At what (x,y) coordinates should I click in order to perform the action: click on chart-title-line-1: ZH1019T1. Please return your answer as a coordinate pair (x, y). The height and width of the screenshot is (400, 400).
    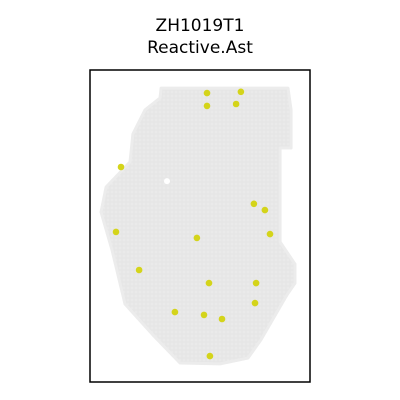
    Looking at the image, I should click on (200, 26).